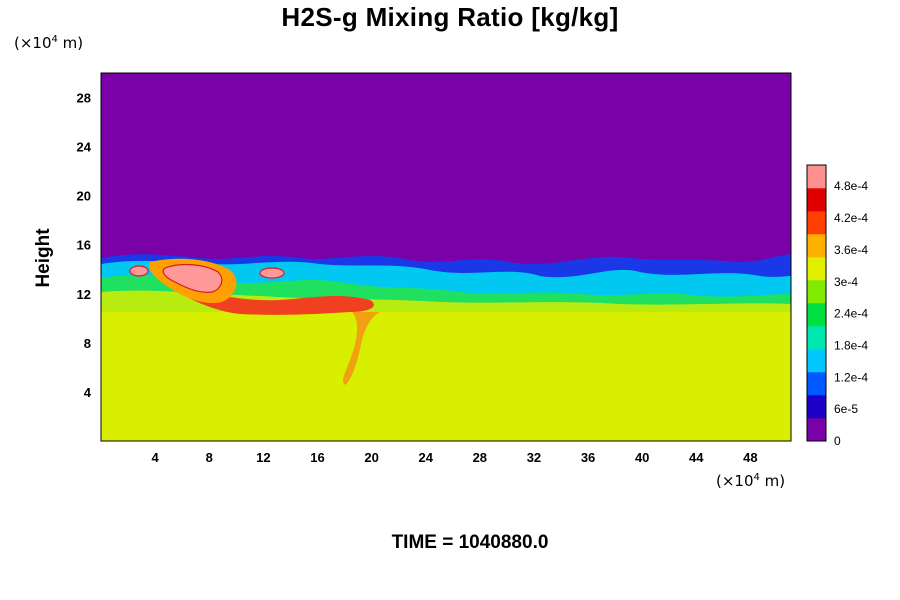 The width and height of the screenshot is (900, 600). What do you see at coordinates (87, 343) in the screenshot?
I see `y-tick-label: 8` at bounding box center [87, 343].